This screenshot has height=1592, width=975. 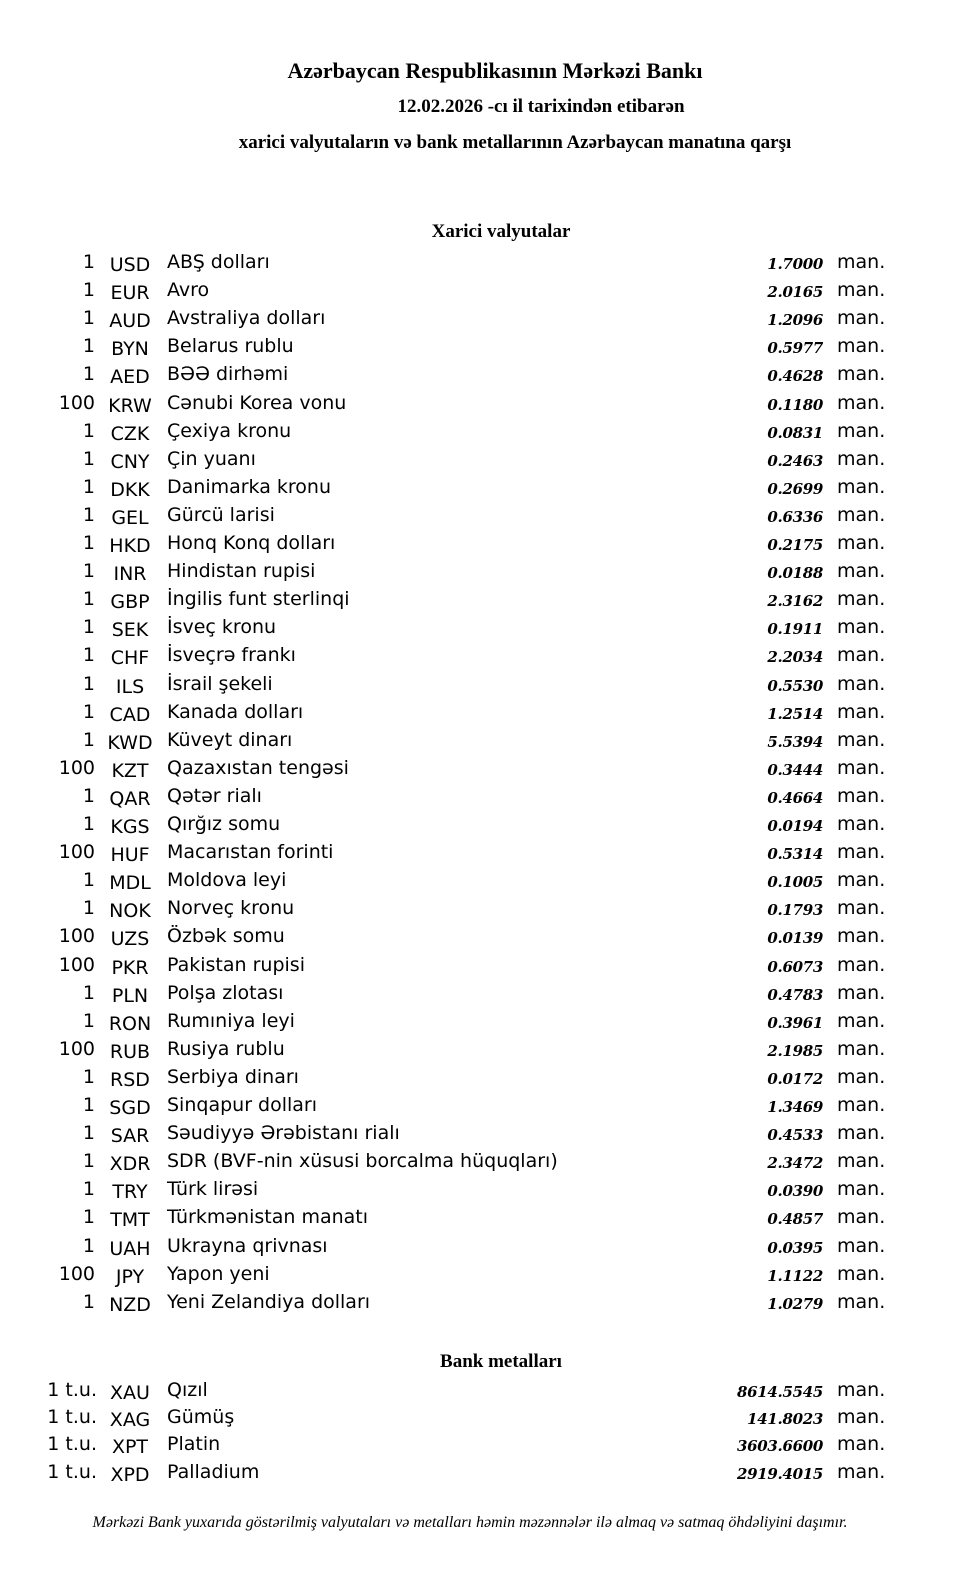 I want to click on currency-row: 1 SEK İsveç kronu 0.1911 man., so click(x=487, y=630).